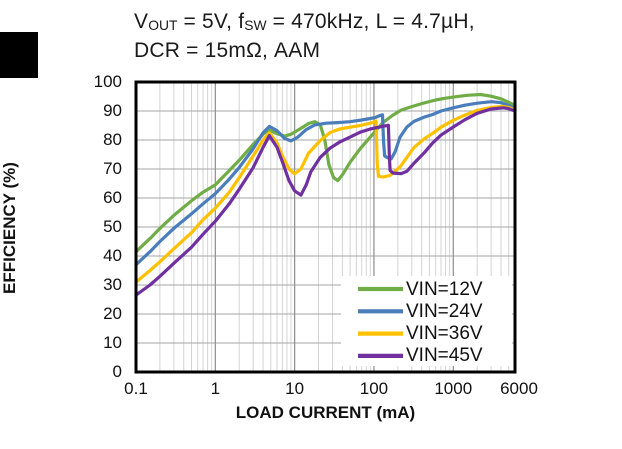  Describe the element at coordinates (19, 55) in the screenshot. I see `page-corner-marker` at that location.